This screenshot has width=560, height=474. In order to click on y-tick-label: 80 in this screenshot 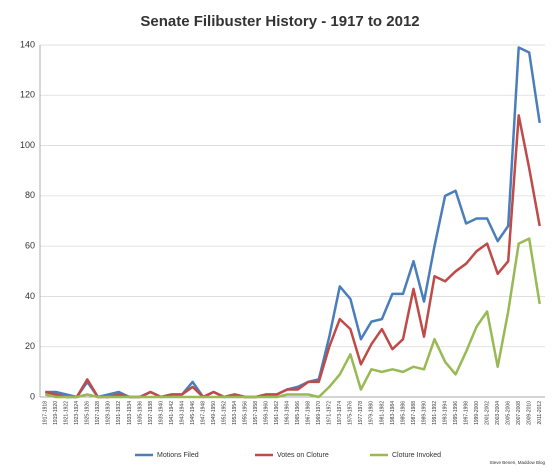, I will do `click(30, 195)`.